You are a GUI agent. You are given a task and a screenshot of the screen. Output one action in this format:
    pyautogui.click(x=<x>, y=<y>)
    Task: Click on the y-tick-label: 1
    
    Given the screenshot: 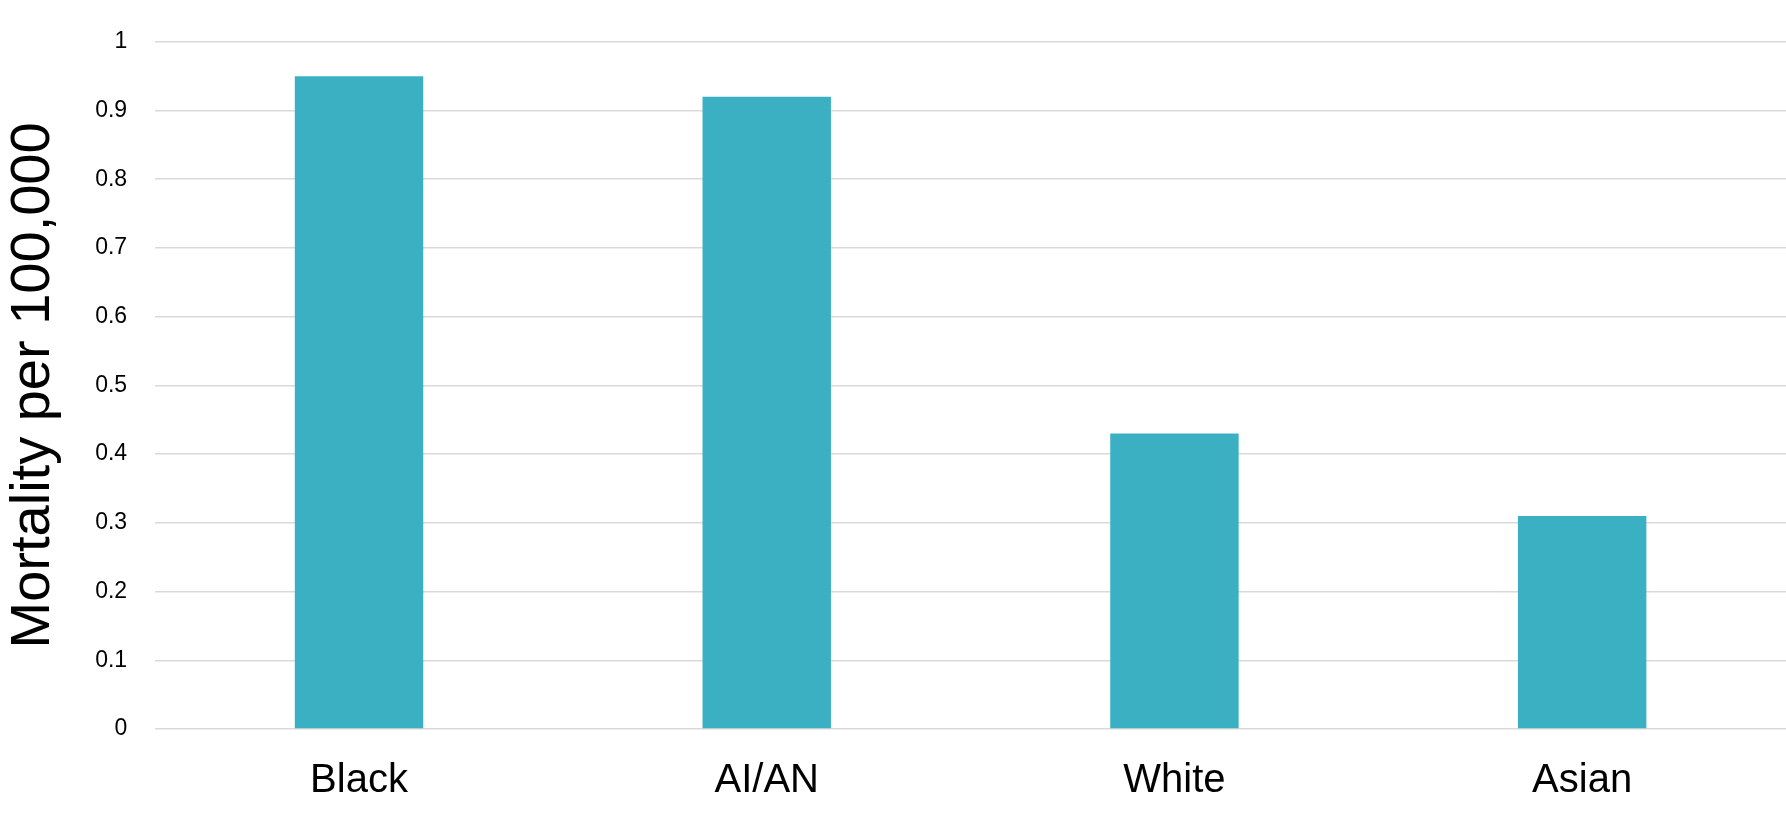 What is the action you would take?
    pyautogui.click(x=121, y=40)
    